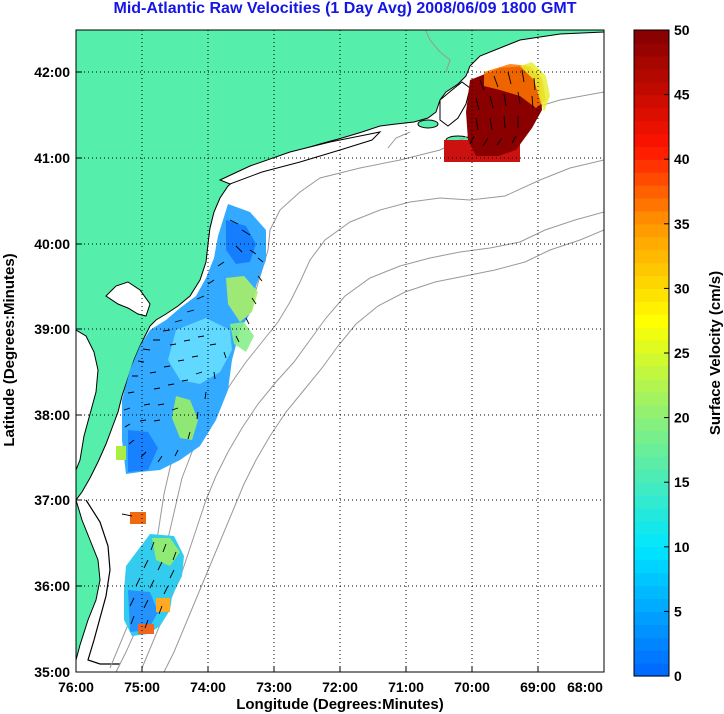  What do you see at coordinates (87, 400) in the screenshot?
I see `chesapeake-bay` at bounding box center [87, 400].